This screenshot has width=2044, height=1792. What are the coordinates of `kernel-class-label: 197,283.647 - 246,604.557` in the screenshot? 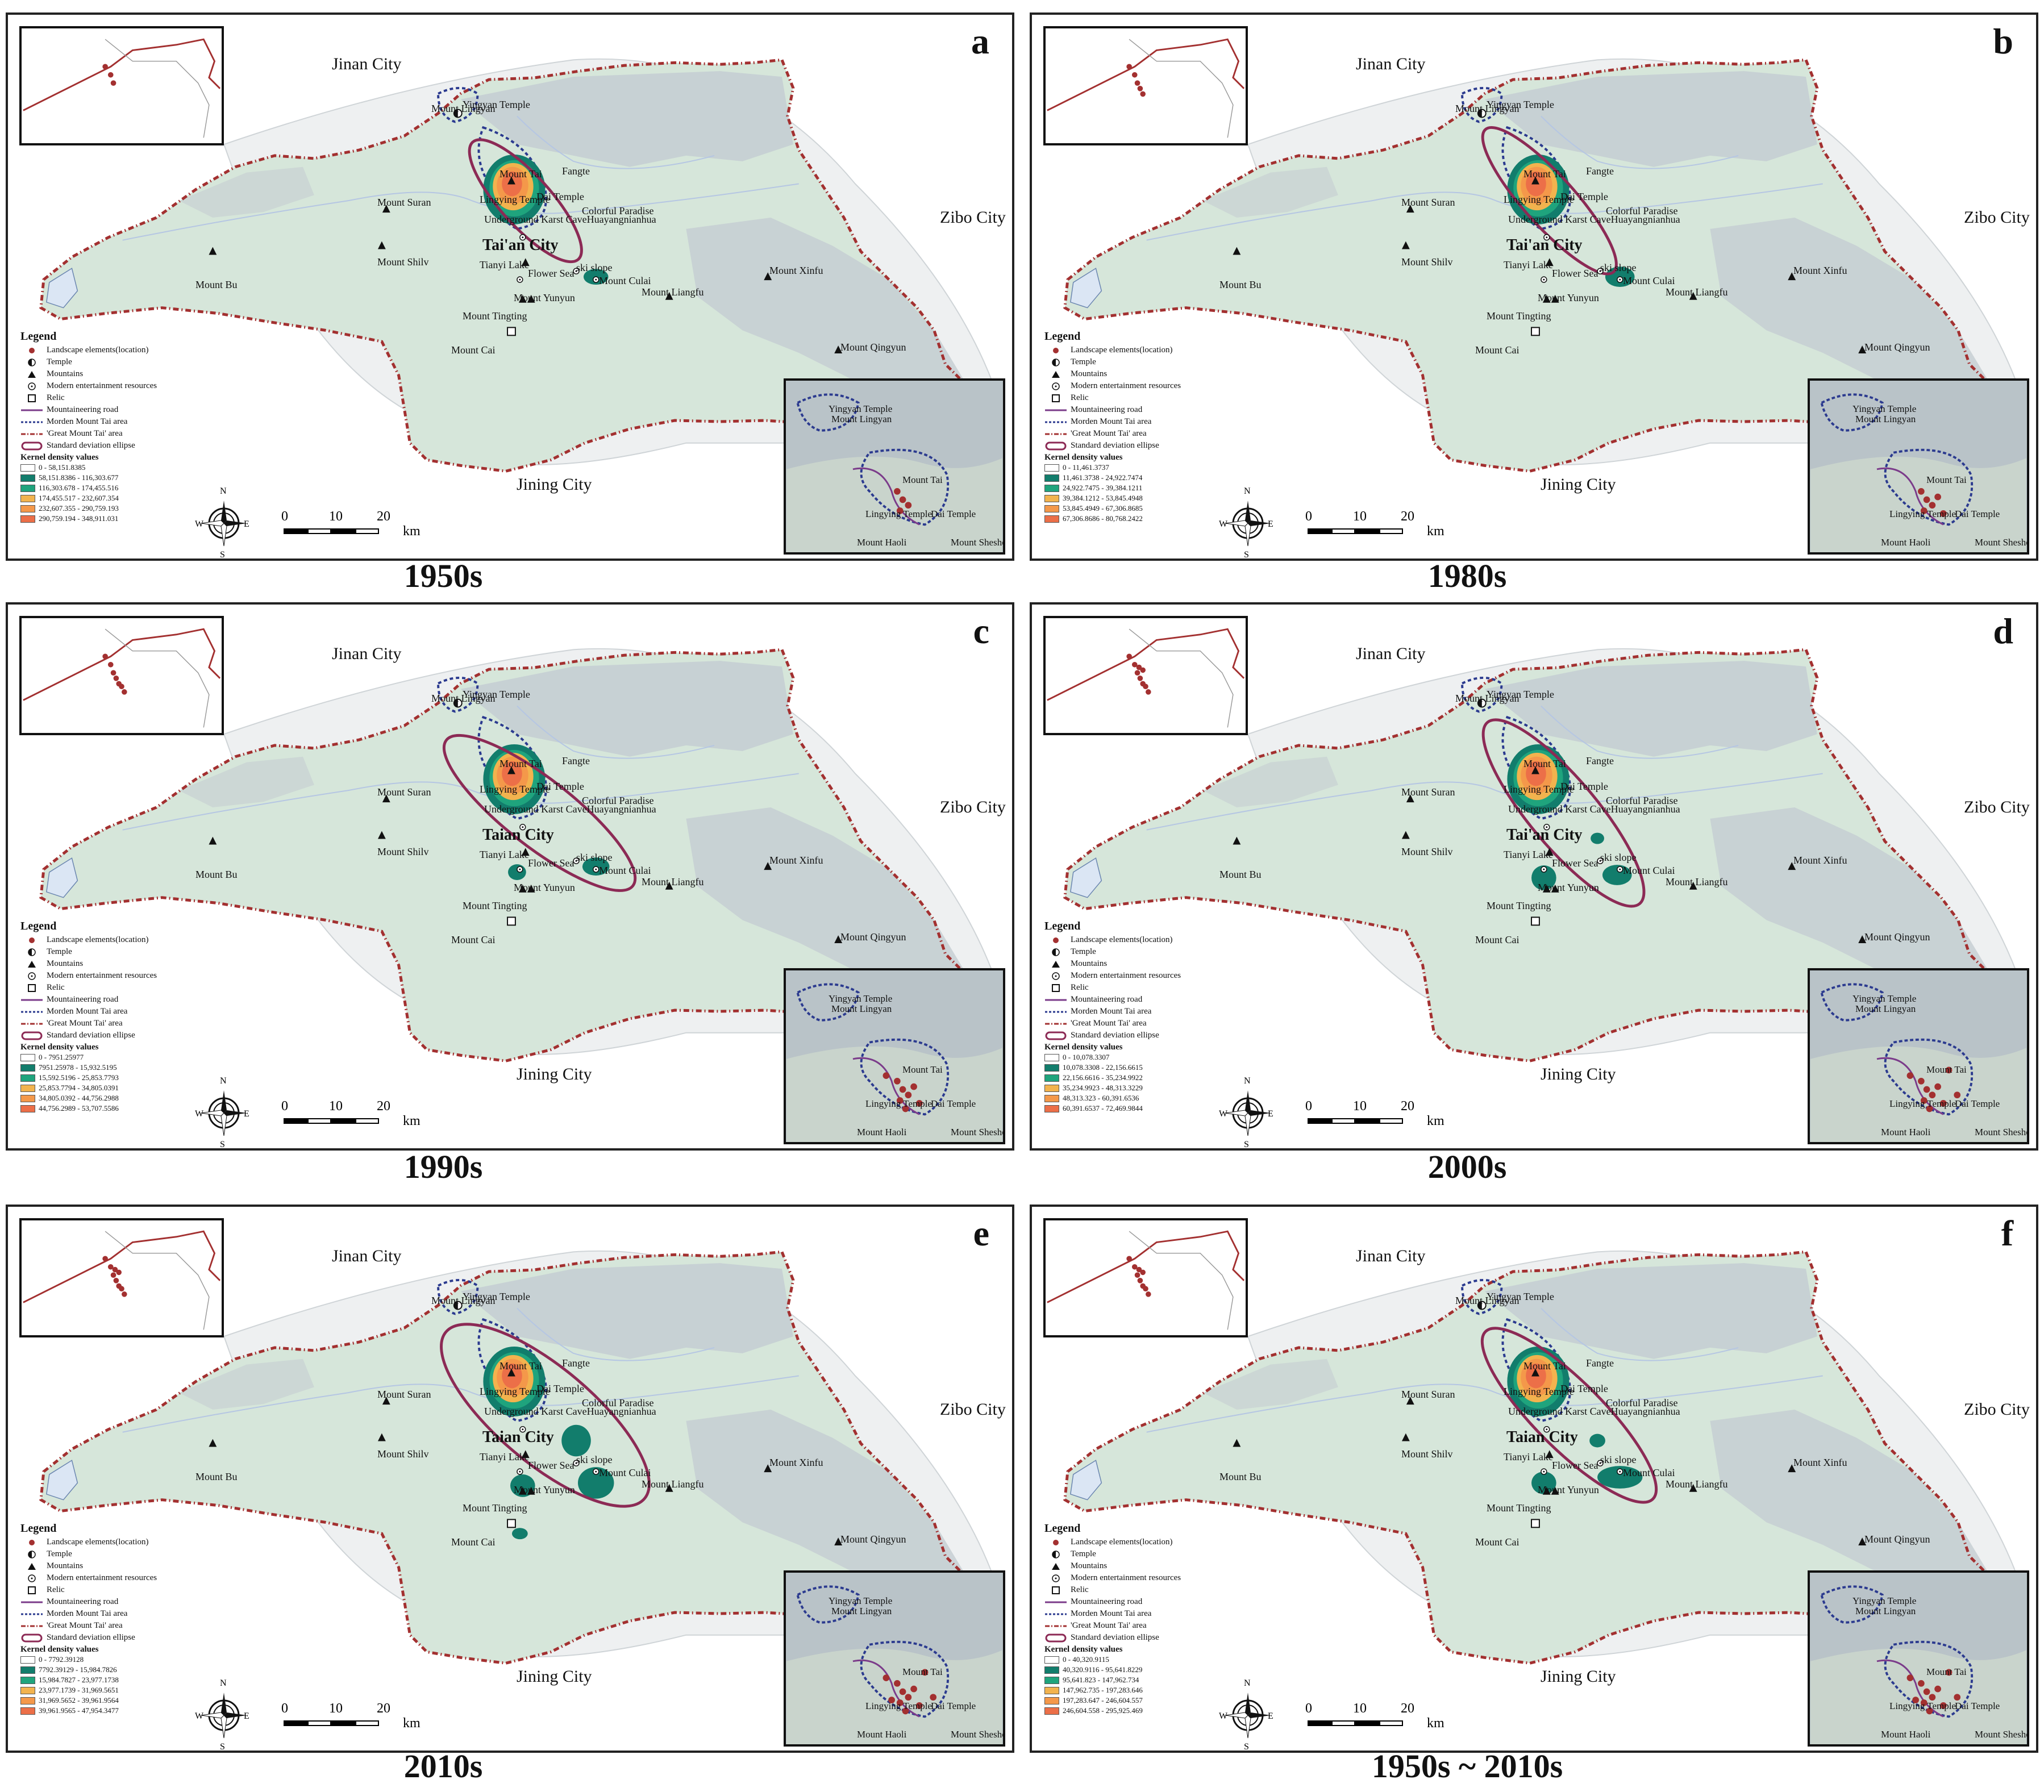 It's located at (1103, 1700).